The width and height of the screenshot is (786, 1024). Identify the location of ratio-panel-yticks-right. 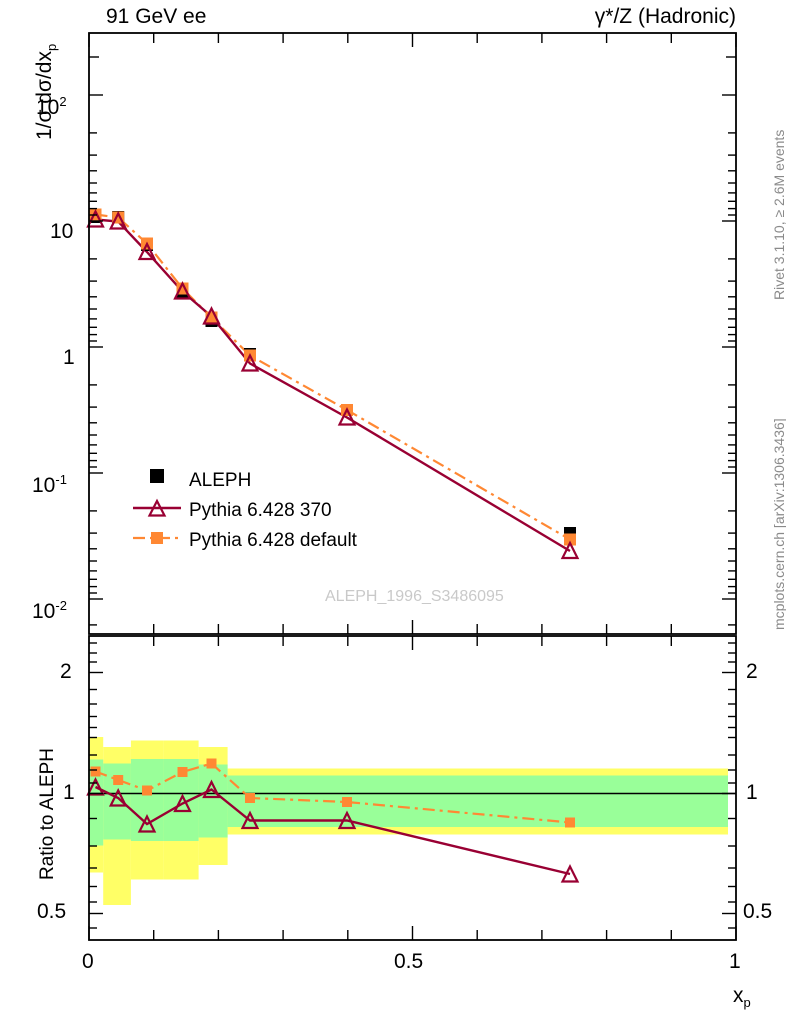
(729, 785).